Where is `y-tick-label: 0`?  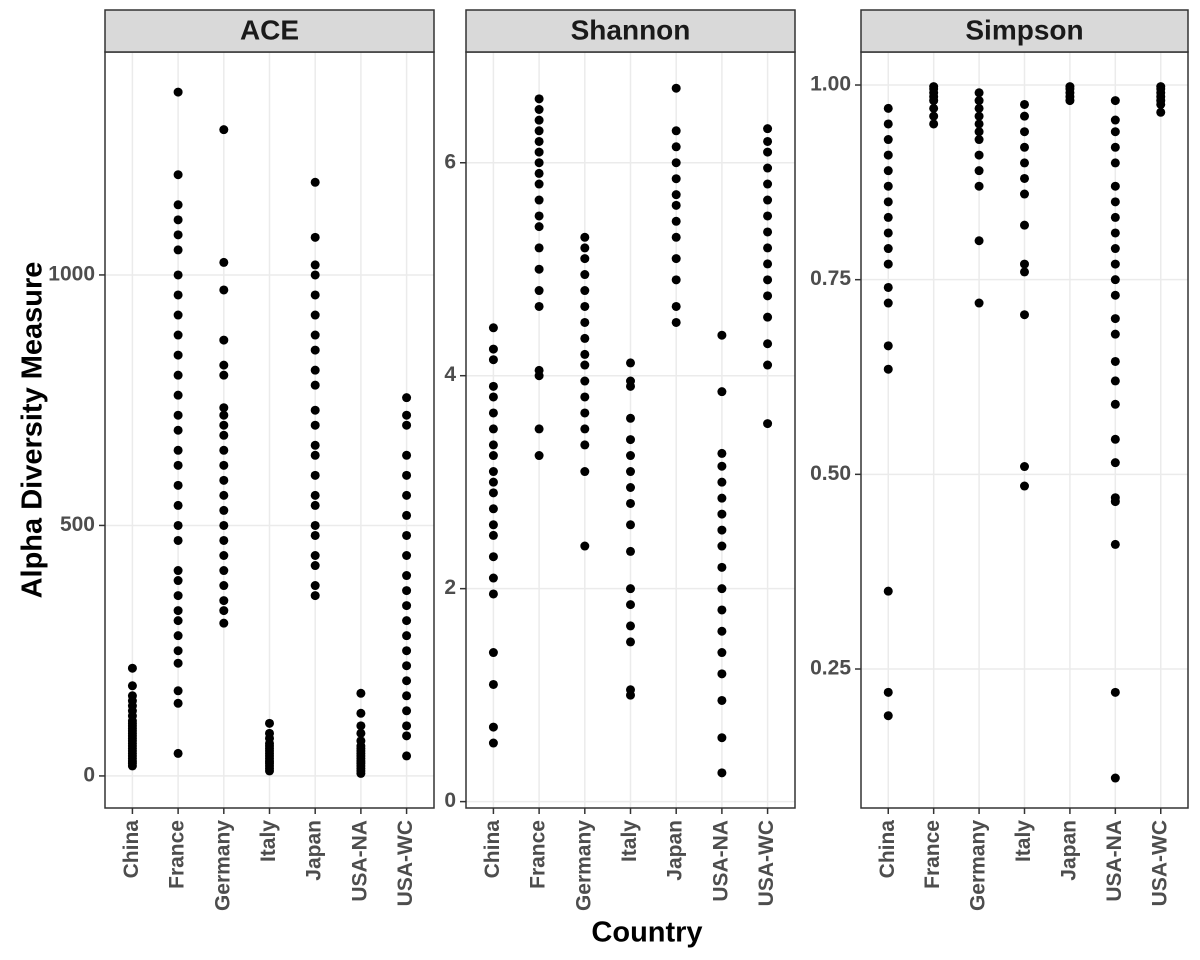
y-tick-label: 0 is located at coordinates (89, 774).